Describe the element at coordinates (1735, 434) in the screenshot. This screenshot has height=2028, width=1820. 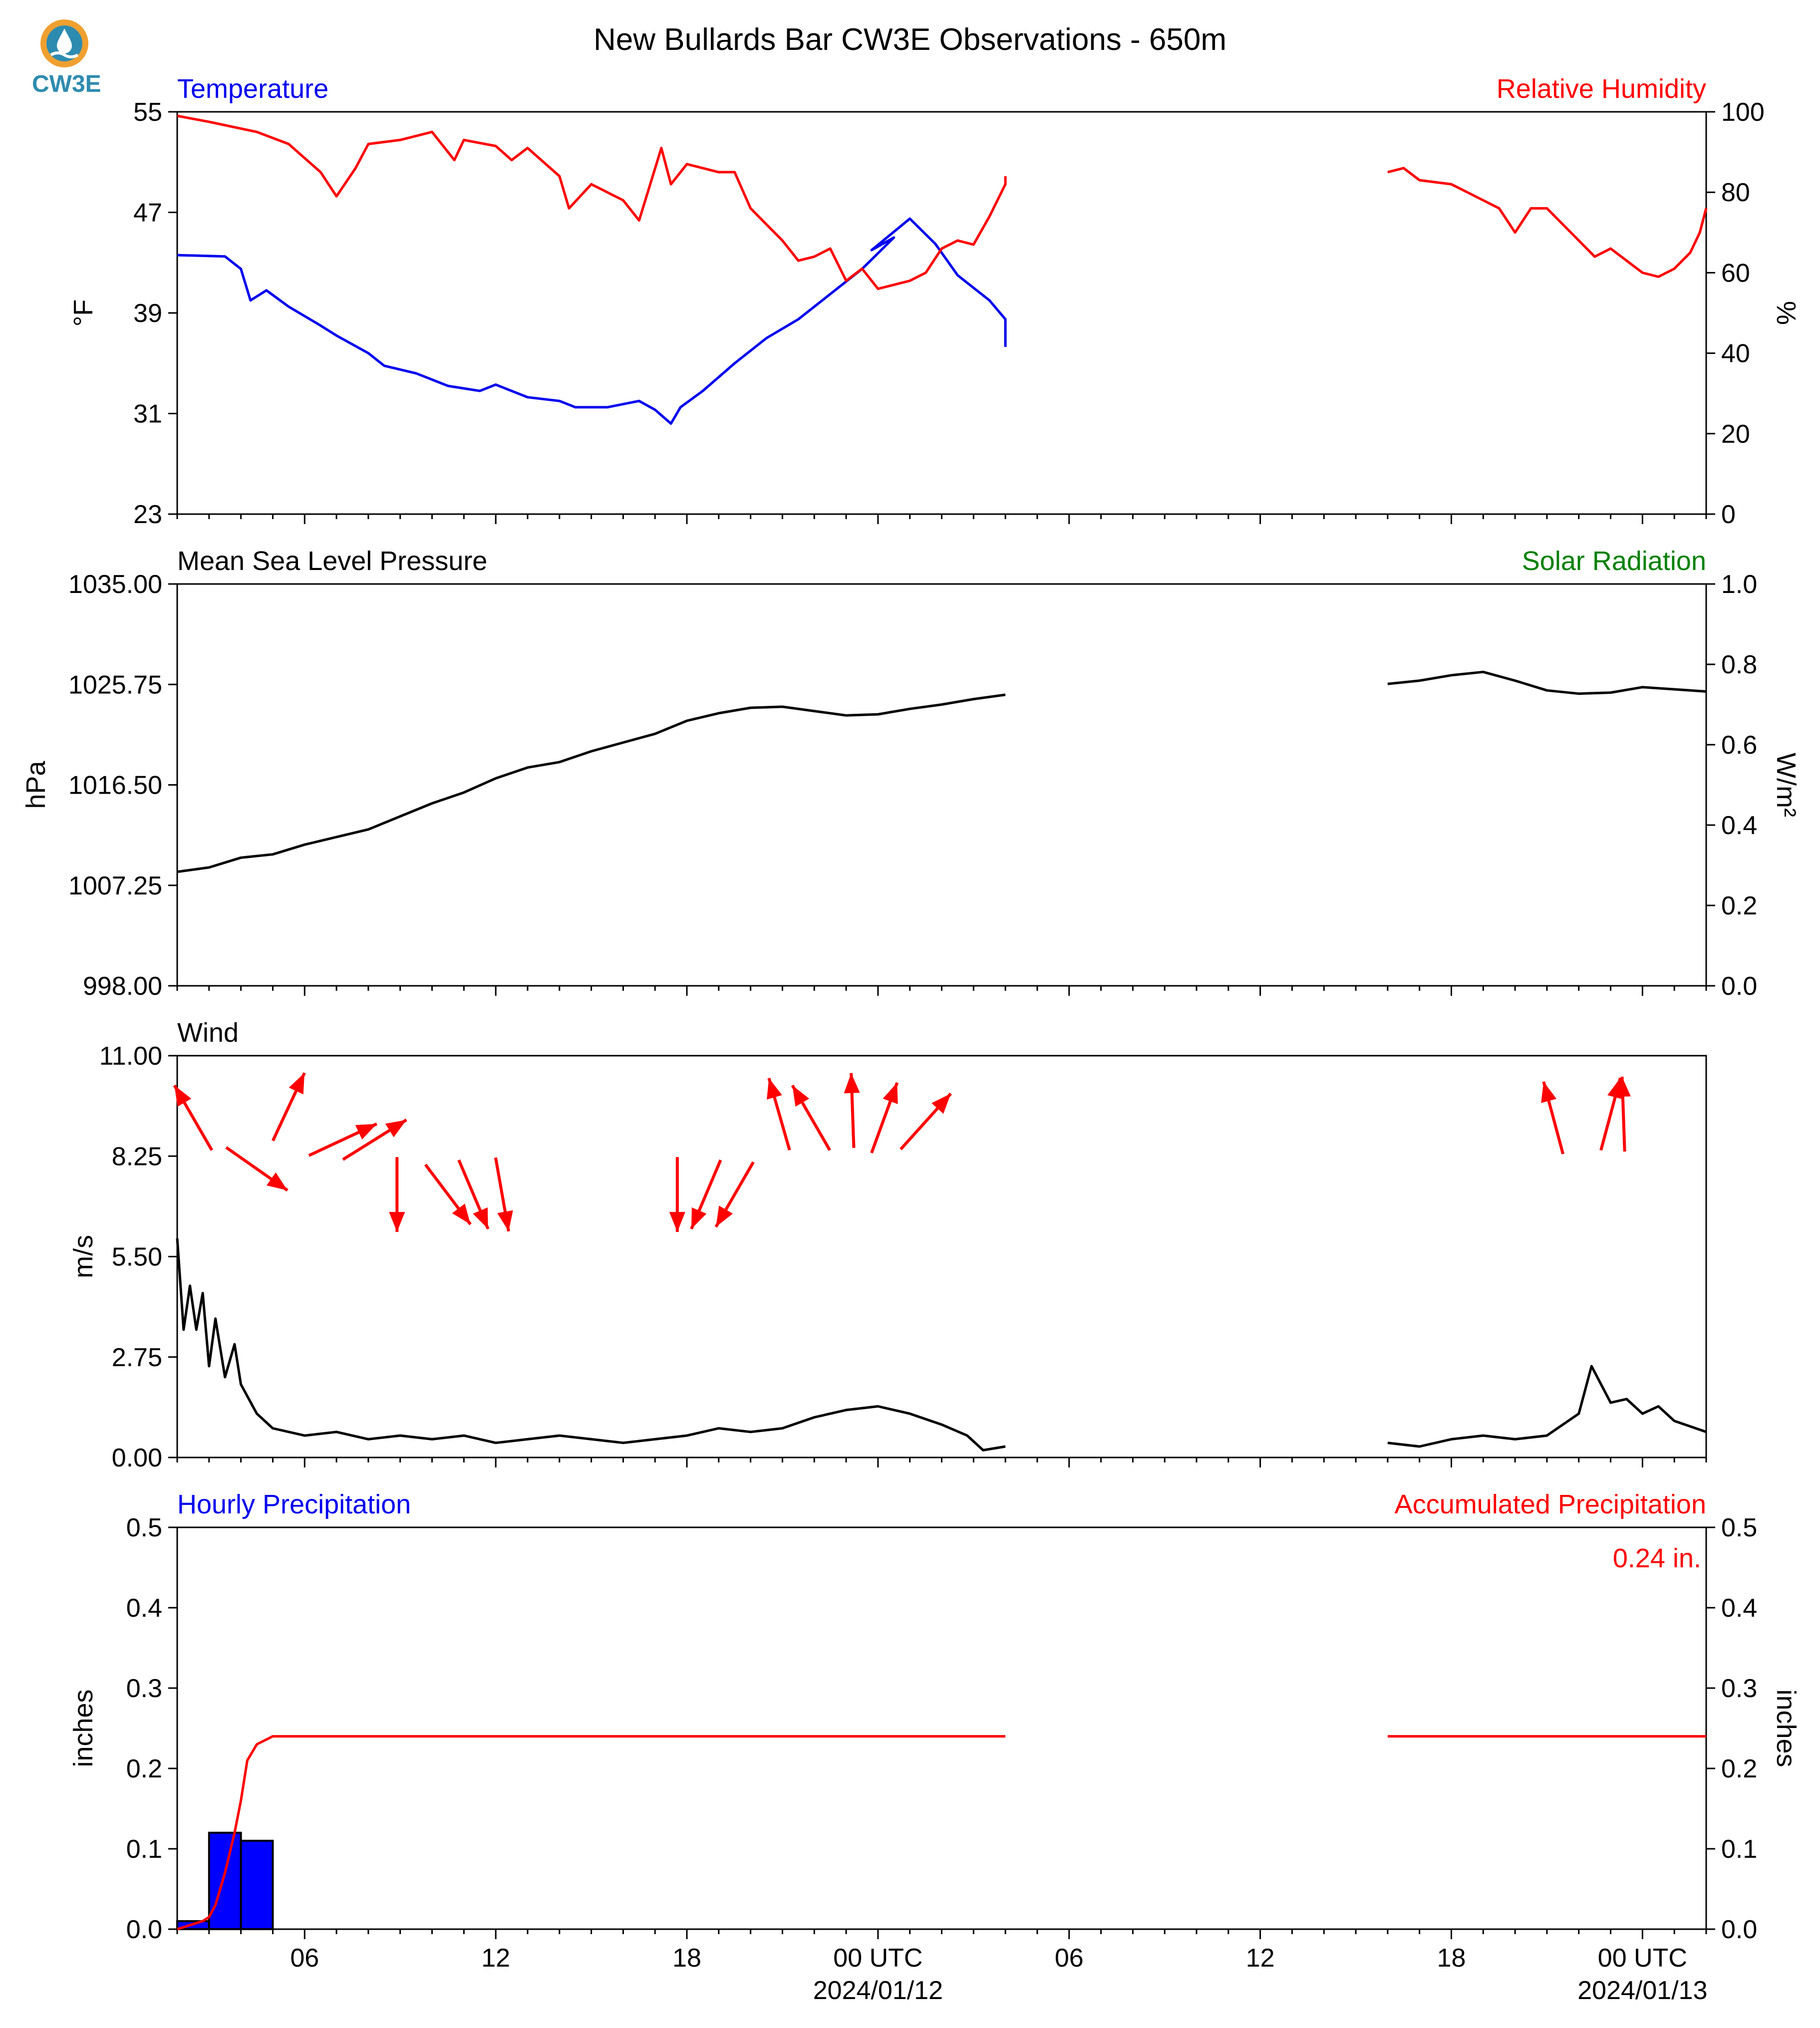
I see `y2-tick-label: 20` at that location.